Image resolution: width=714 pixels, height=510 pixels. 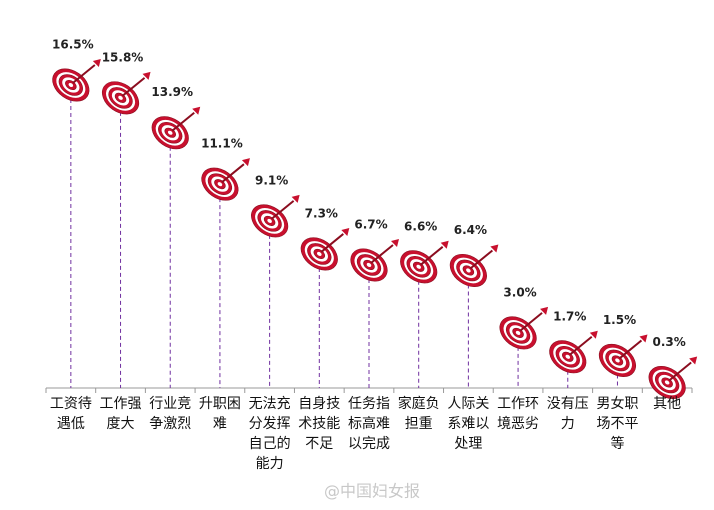 I want to click on target-icon, so click(x=419, y=267).